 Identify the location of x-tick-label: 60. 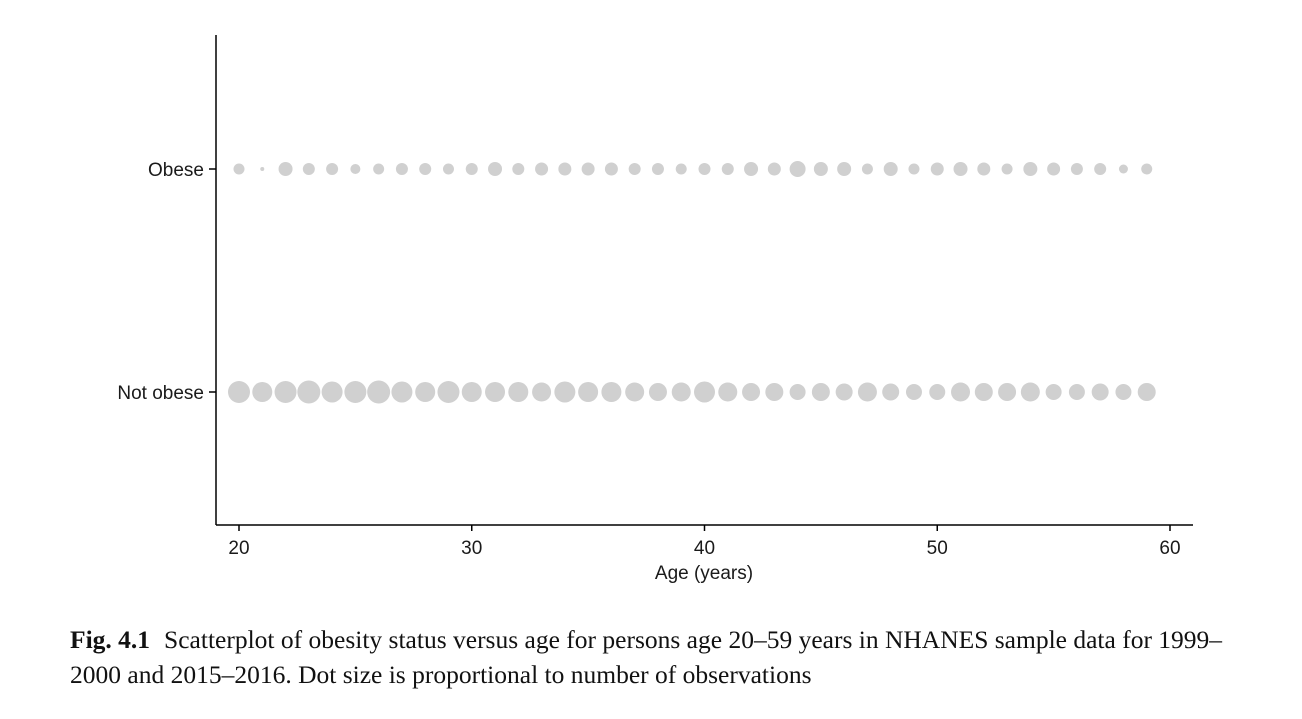
(1169, 548).